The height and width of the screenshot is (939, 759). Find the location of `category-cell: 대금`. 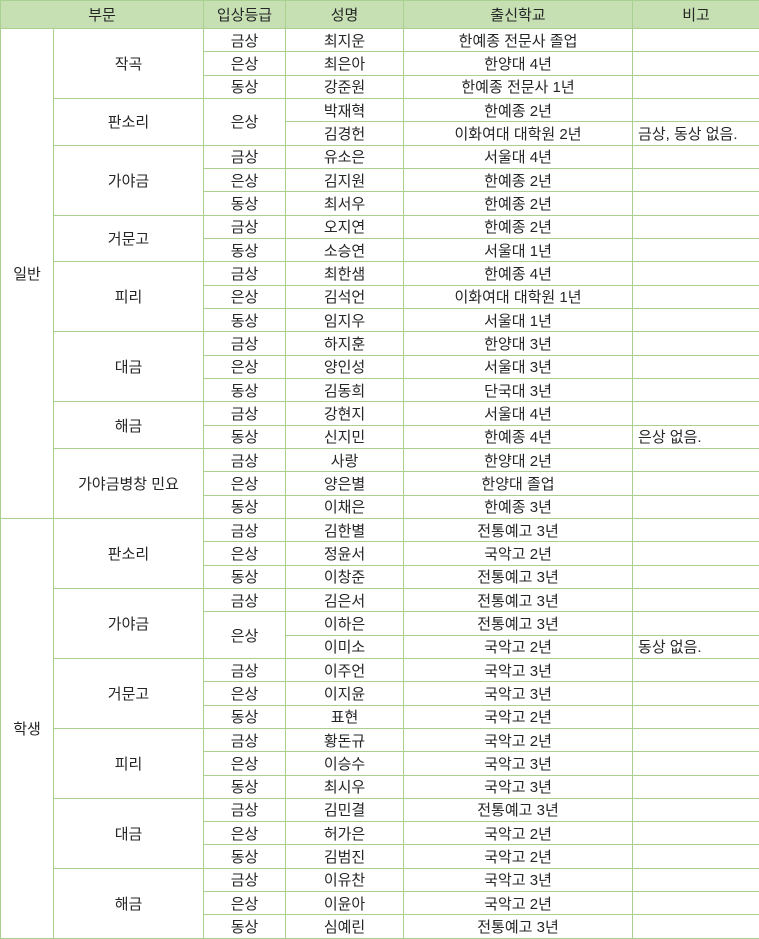

category-cell: 대금 is located at coordinates (128, 833).